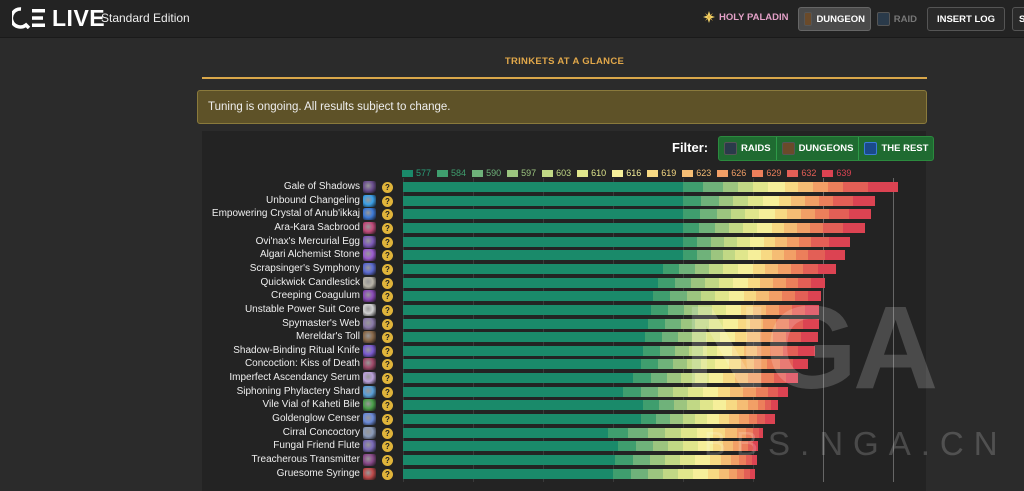  What do you see at coordinates (369, 187) in the screenshot?
I see `shadow-trinket-icon` at bounding box center [369, 187].